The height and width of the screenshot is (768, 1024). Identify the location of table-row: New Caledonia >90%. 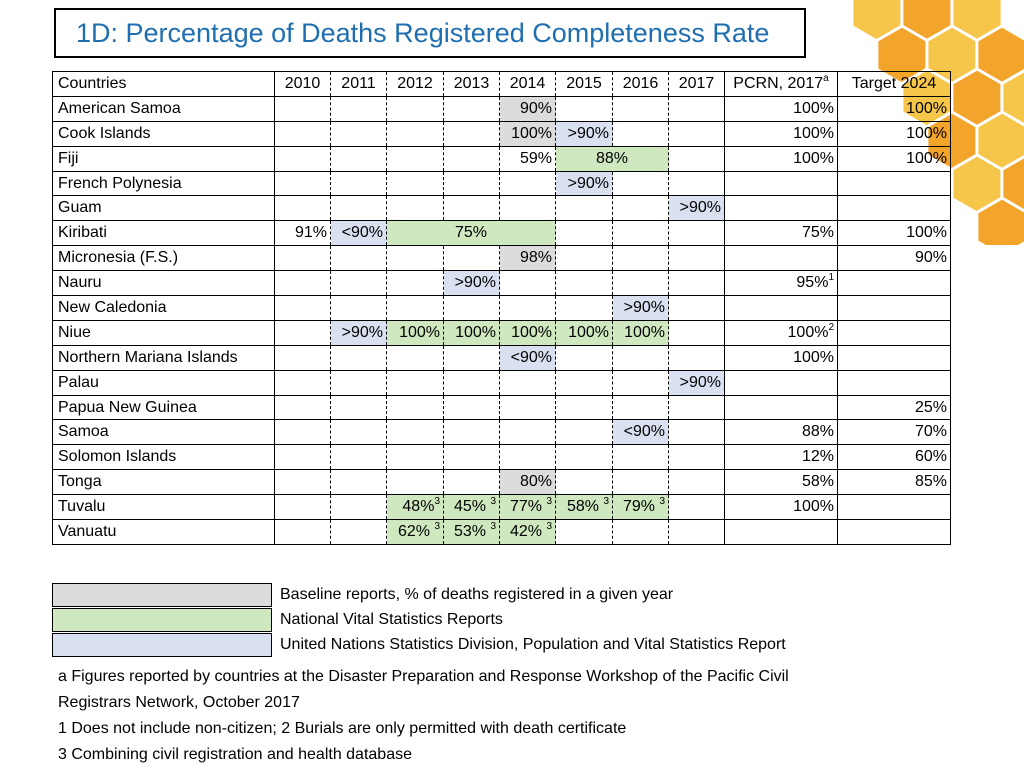
(501, 308).